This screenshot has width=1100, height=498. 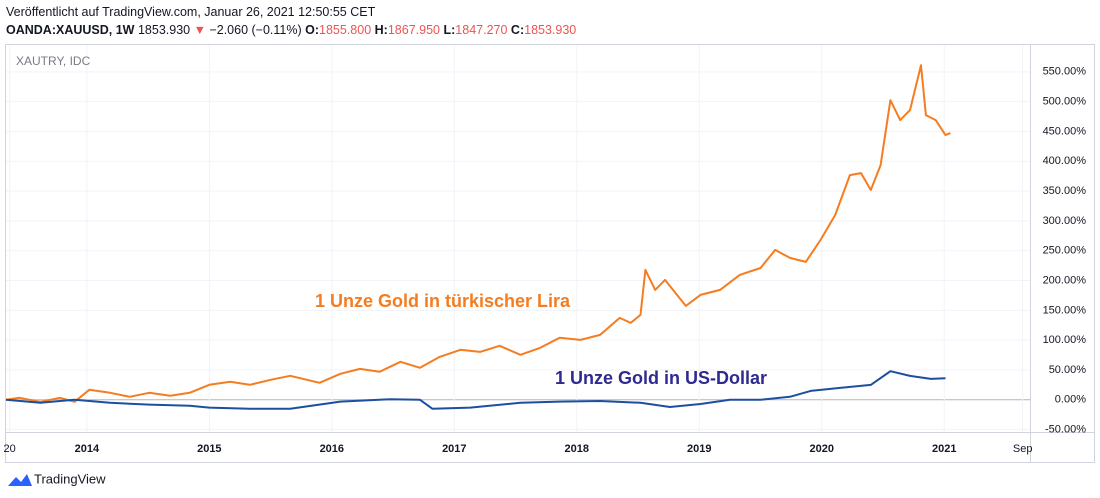 I want to click on o-label: O:, so click(x=312, y=30).